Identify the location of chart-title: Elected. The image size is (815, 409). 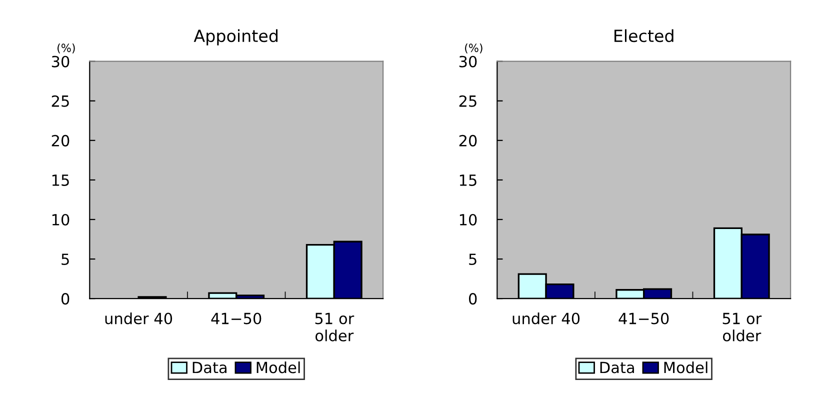
(644, 35).